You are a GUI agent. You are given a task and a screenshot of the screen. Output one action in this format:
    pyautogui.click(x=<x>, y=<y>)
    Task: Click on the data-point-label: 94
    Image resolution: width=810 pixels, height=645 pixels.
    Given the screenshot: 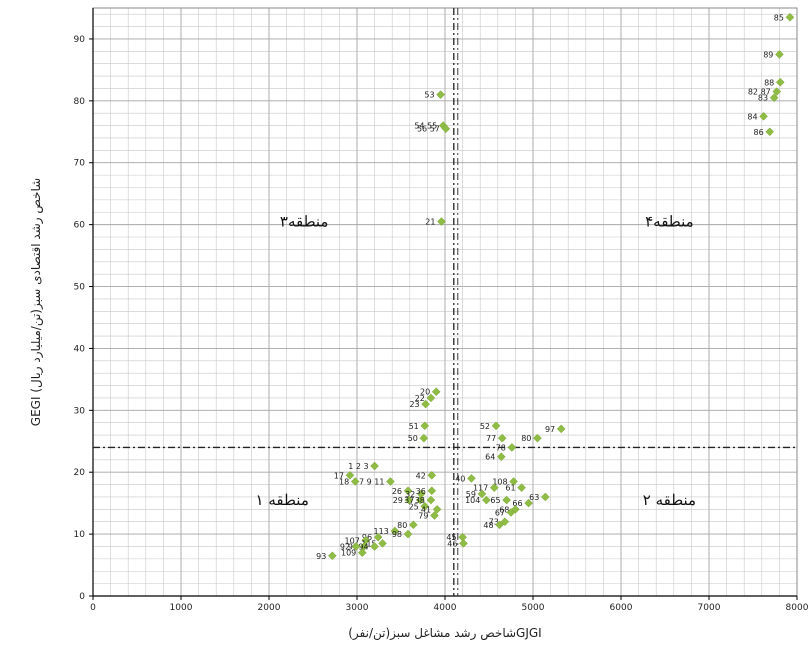 What is the action you would take?
    pyautogui.click(x=363, y=546)
    